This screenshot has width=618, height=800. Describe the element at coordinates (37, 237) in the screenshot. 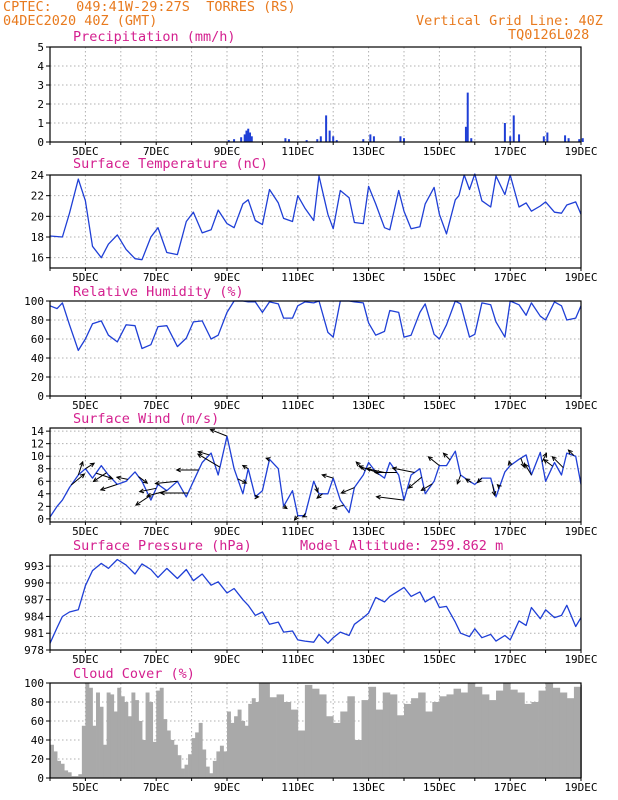

I see `y-tick-label: 18` at that location.